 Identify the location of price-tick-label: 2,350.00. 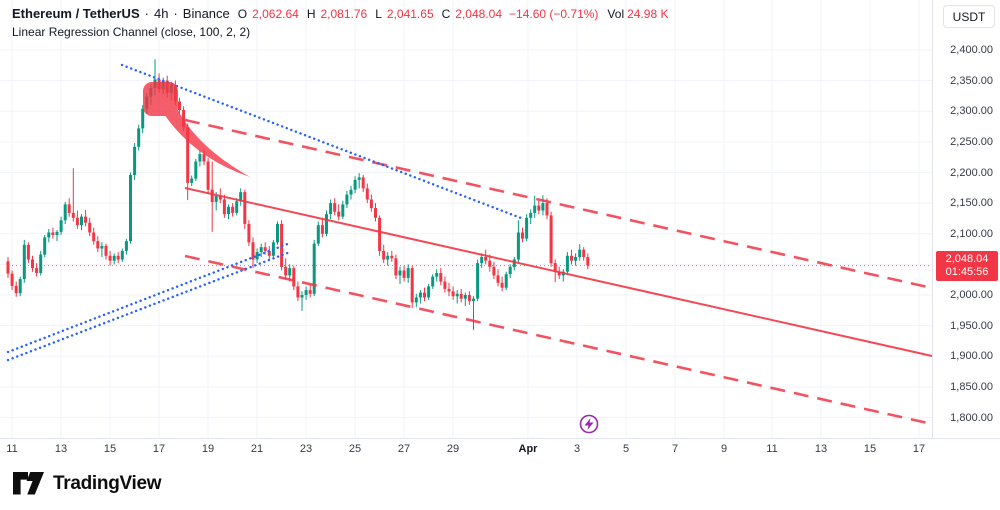
(971, 80).